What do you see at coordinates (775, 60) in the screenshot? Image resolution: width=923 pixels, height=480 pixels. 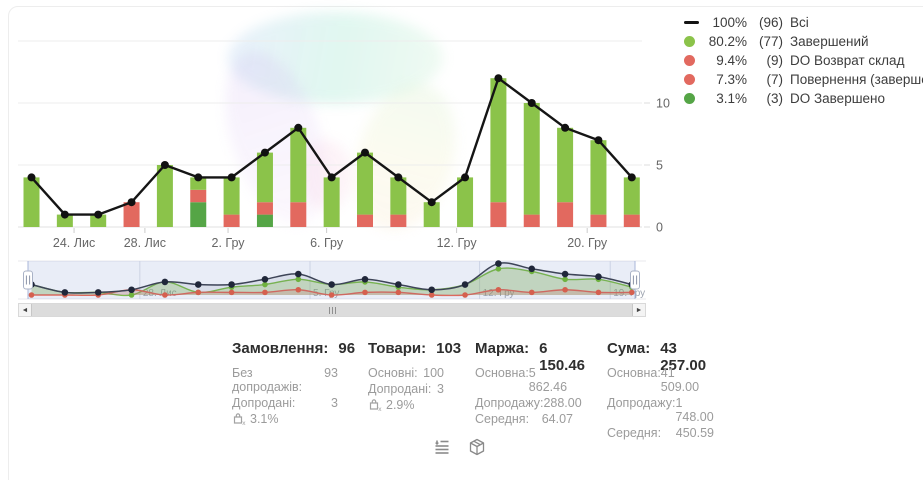 I see `legend-count: (9)` at bounding box center [775, 60].